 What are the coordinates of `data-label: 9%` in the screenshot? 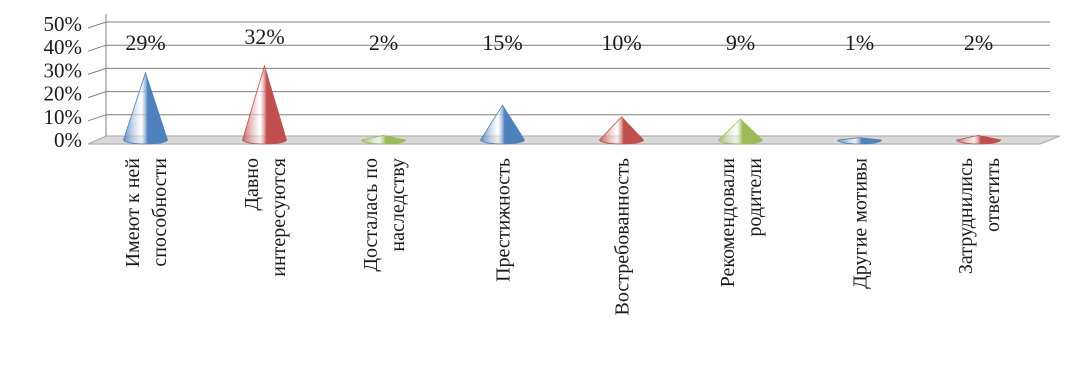 It's located at (740, 42).